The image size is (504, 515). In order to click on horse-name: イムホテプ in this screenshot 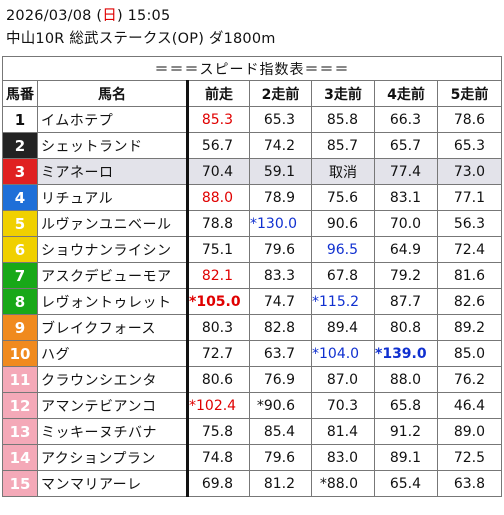, I will do `click(112, 119)`.